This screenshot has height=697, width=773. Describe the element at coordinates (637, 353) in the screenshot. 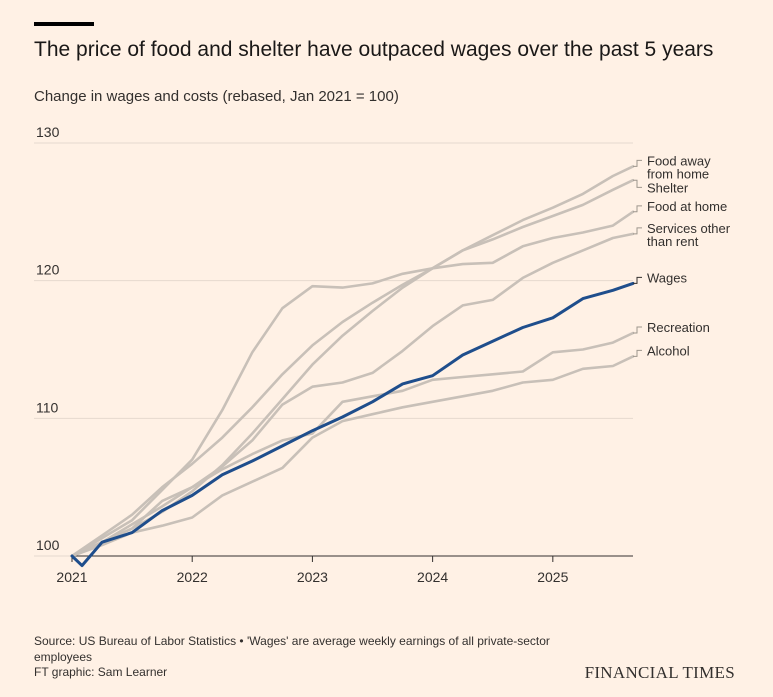

I see `label-leader-alcohol` at that location.